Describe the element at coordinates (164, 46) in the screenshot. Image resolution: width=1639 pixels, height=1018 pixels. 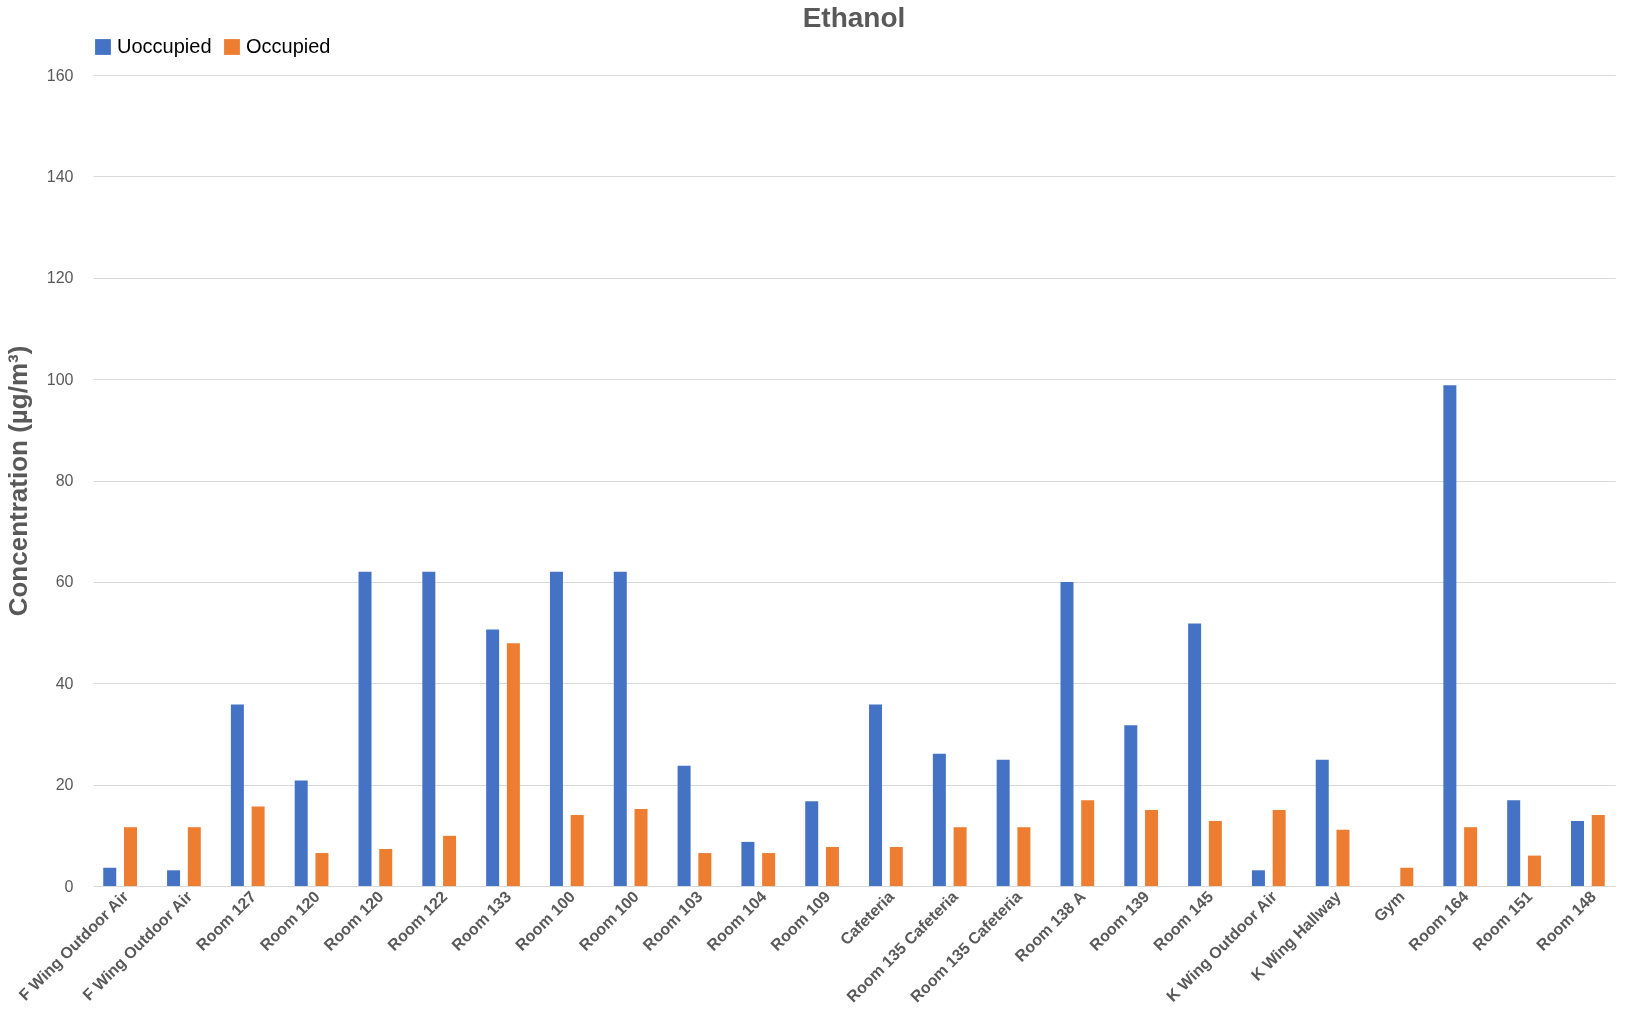
I see `legend-label: Uoccupied` at that location.